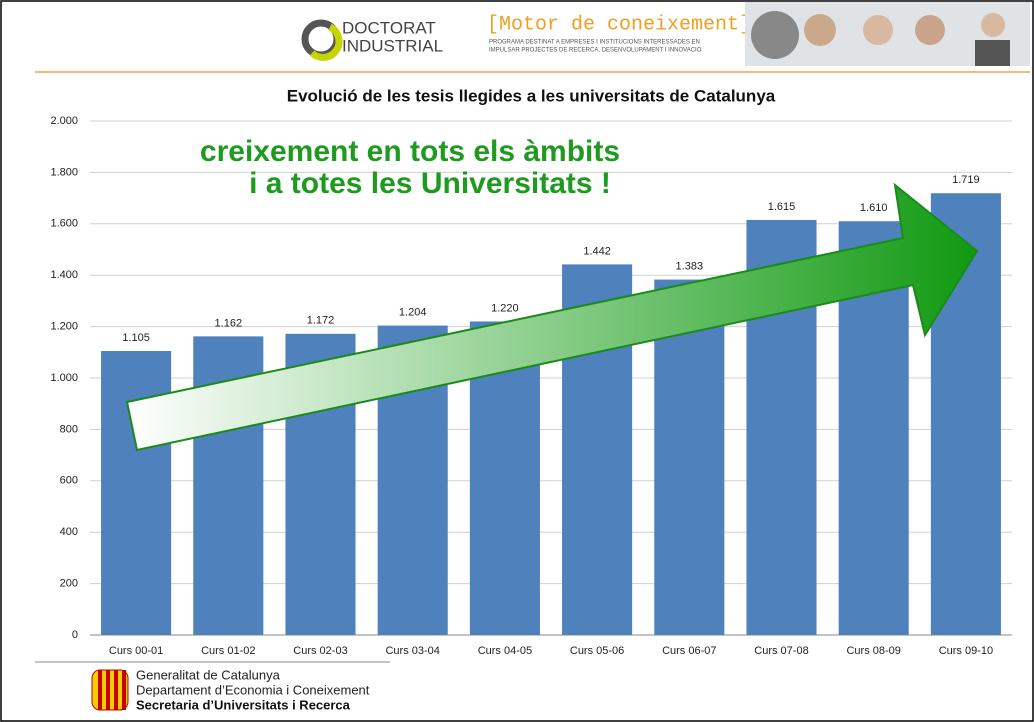 The image size is (1034, 722). Describe the element at coordinates (619, 24) in the screenshot. I see `motto: [Motor de coneixement]` at that location.